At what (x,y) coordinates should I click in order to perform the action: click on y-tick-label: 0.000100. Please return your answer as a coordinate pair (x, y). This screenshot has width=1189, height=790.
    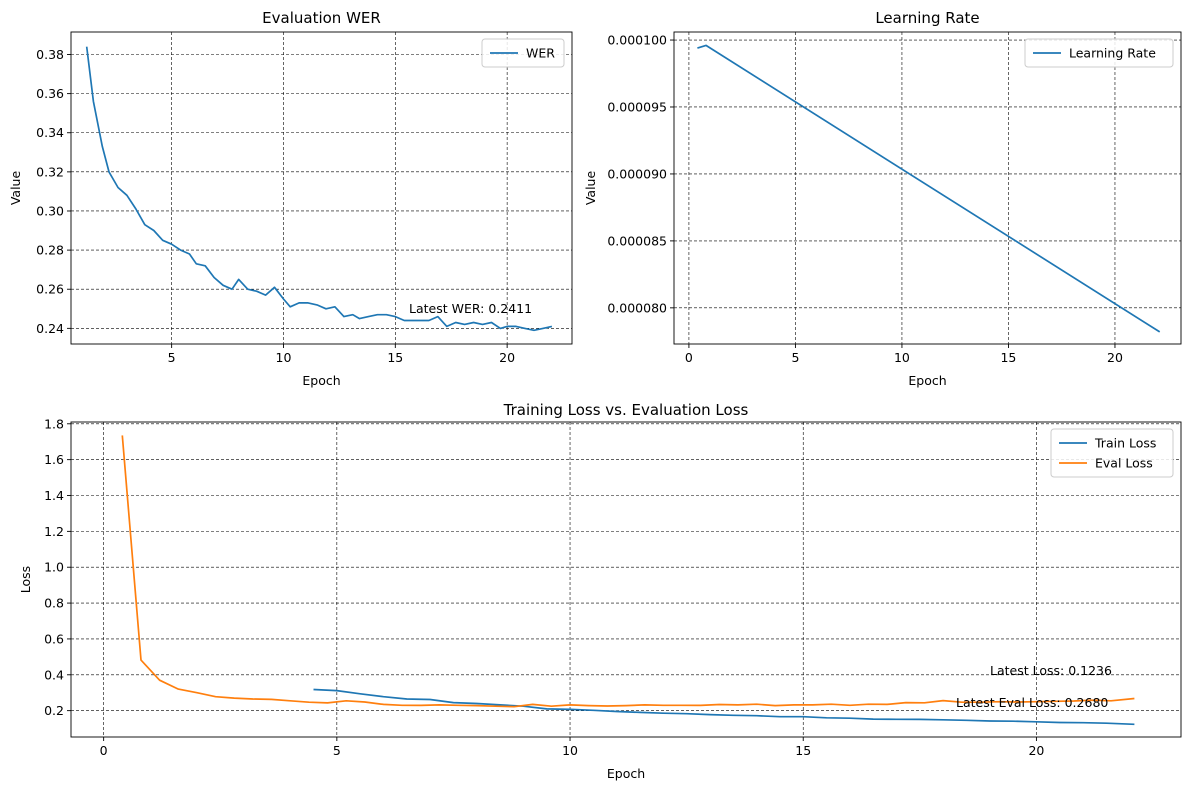
    Looking at the image, I should click on (637, 40).